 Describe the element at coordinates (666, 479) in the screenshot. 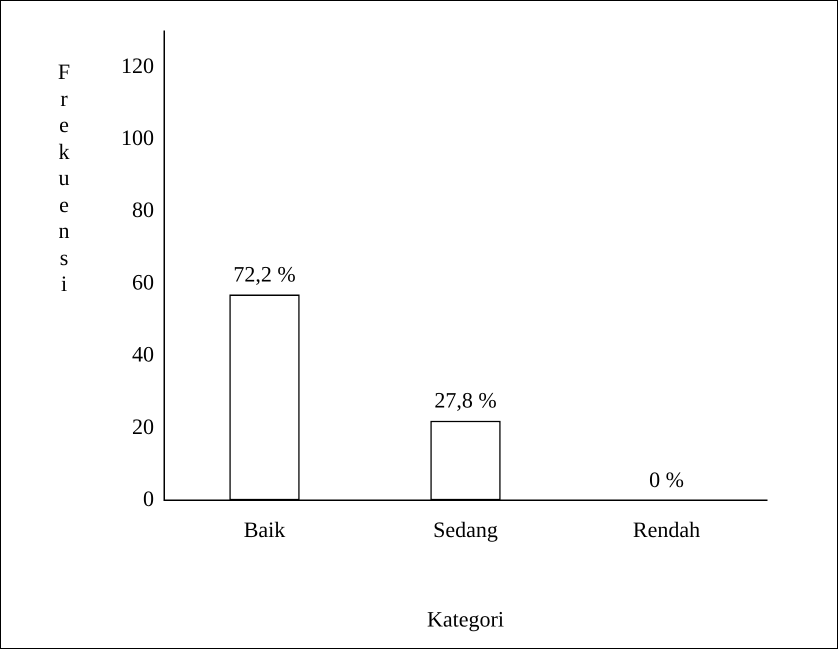

I see `annotation: 0 %` at that location.